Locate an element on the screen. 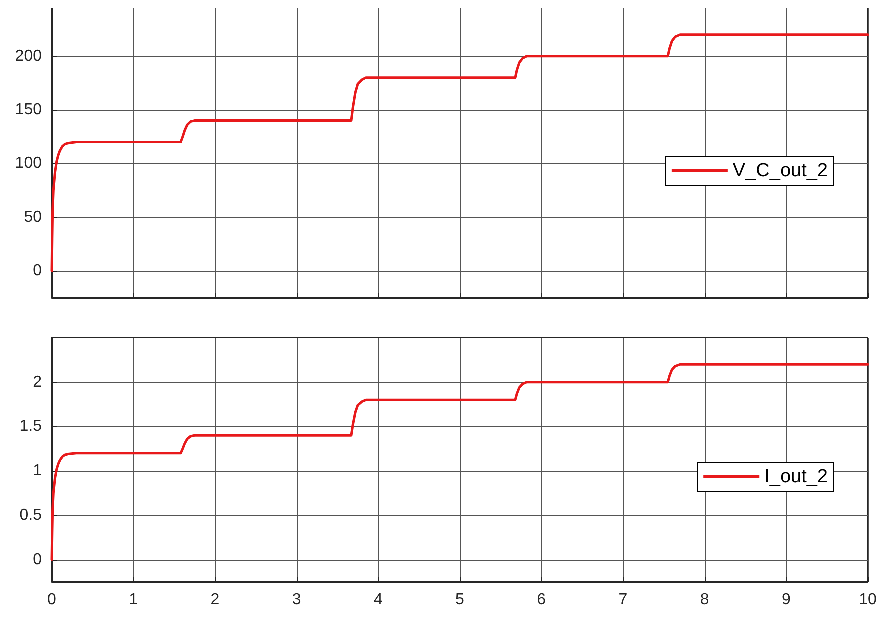 The image size is (884, 620). x-tick-label: 4 is located at coordinates (378, 600).